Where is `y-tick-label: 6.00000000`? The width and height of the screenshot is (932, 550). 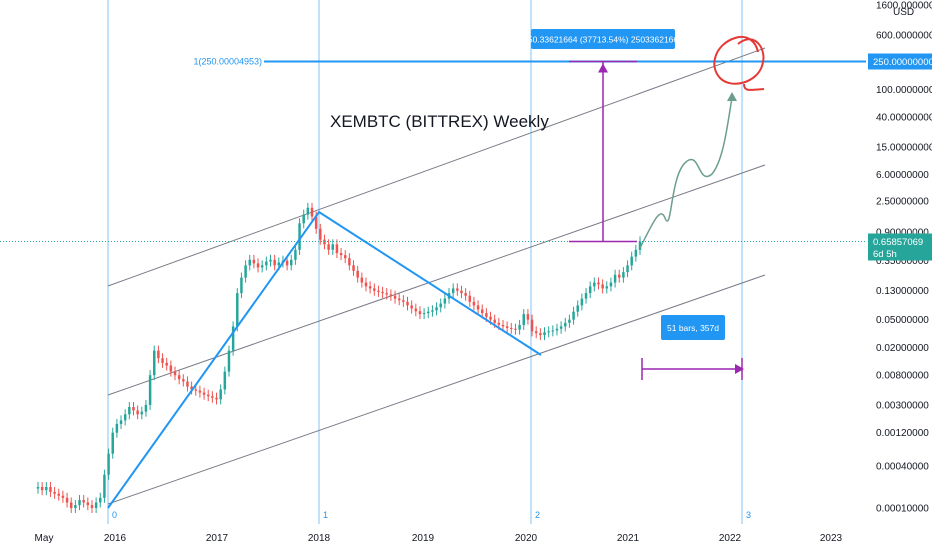 y-tick-label: 6.00000000 is located at coordinates (902, 175).